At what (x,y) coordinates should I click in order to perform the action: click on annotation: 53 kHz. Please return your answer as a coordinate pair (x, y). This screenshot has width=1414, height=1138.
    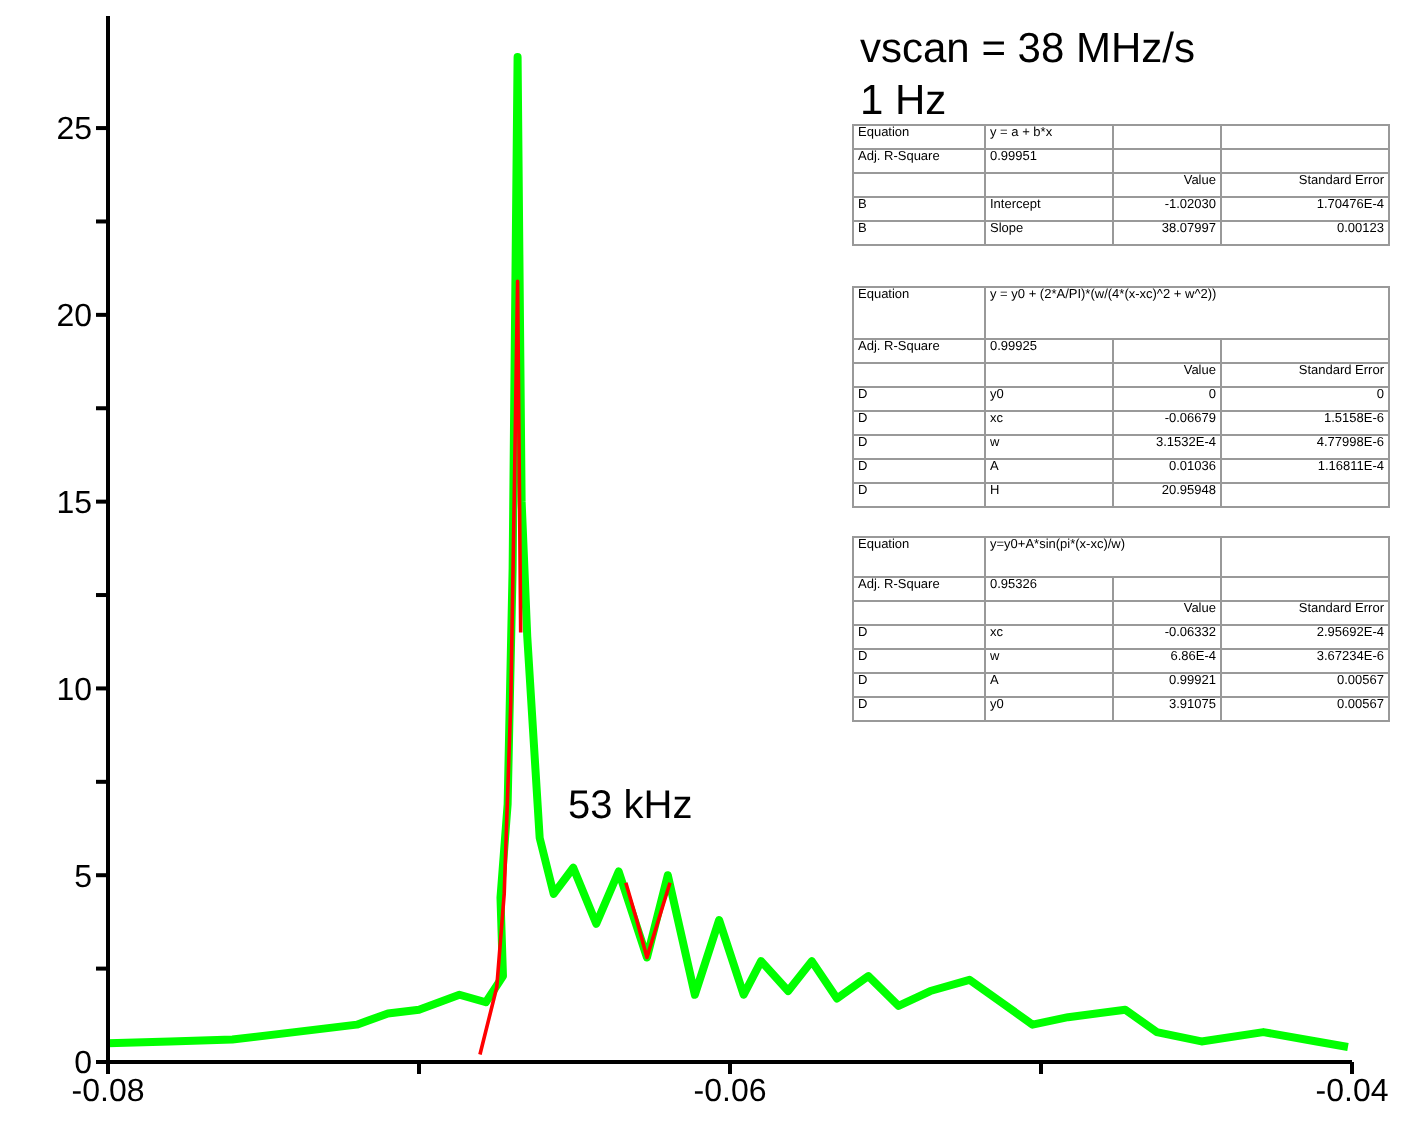
    Looking at the image, I should click on (630, 807).